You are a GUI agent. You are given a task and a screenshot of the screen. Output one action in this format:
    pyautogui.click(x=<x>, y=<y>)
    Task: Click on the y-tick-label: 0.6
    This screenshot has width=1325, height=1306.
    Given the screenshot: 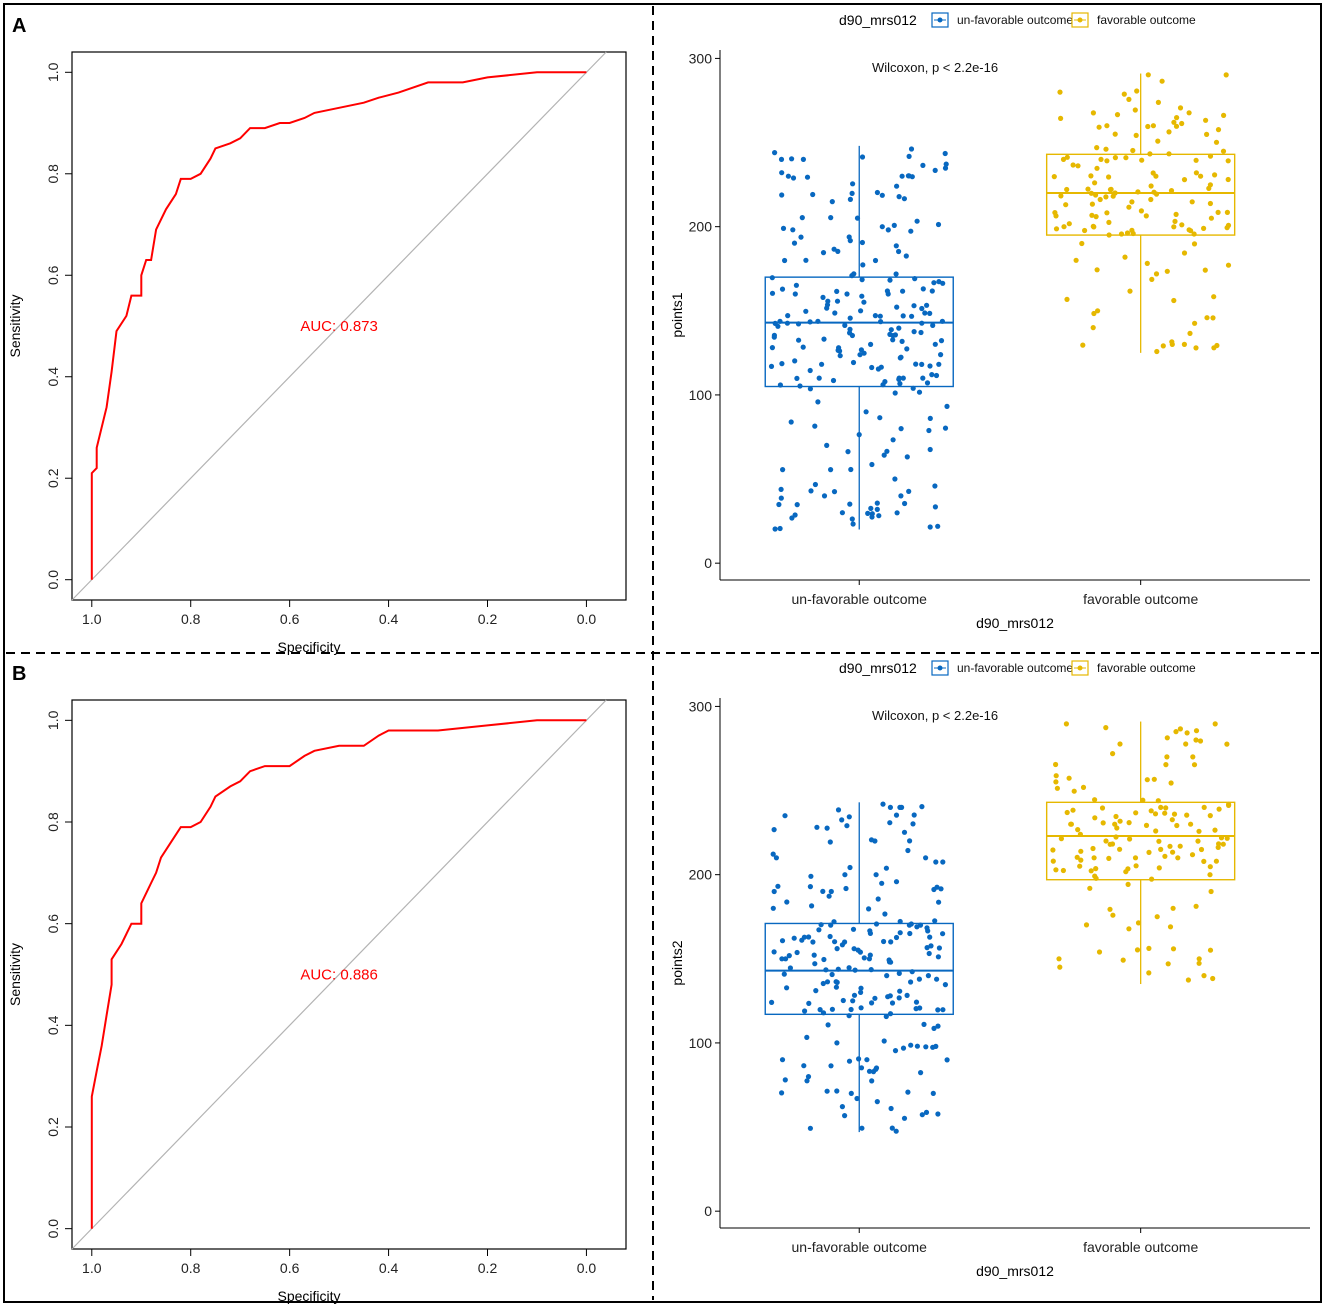 What is the action you would take?
    pyautogui.click(x=53, y=275)
    